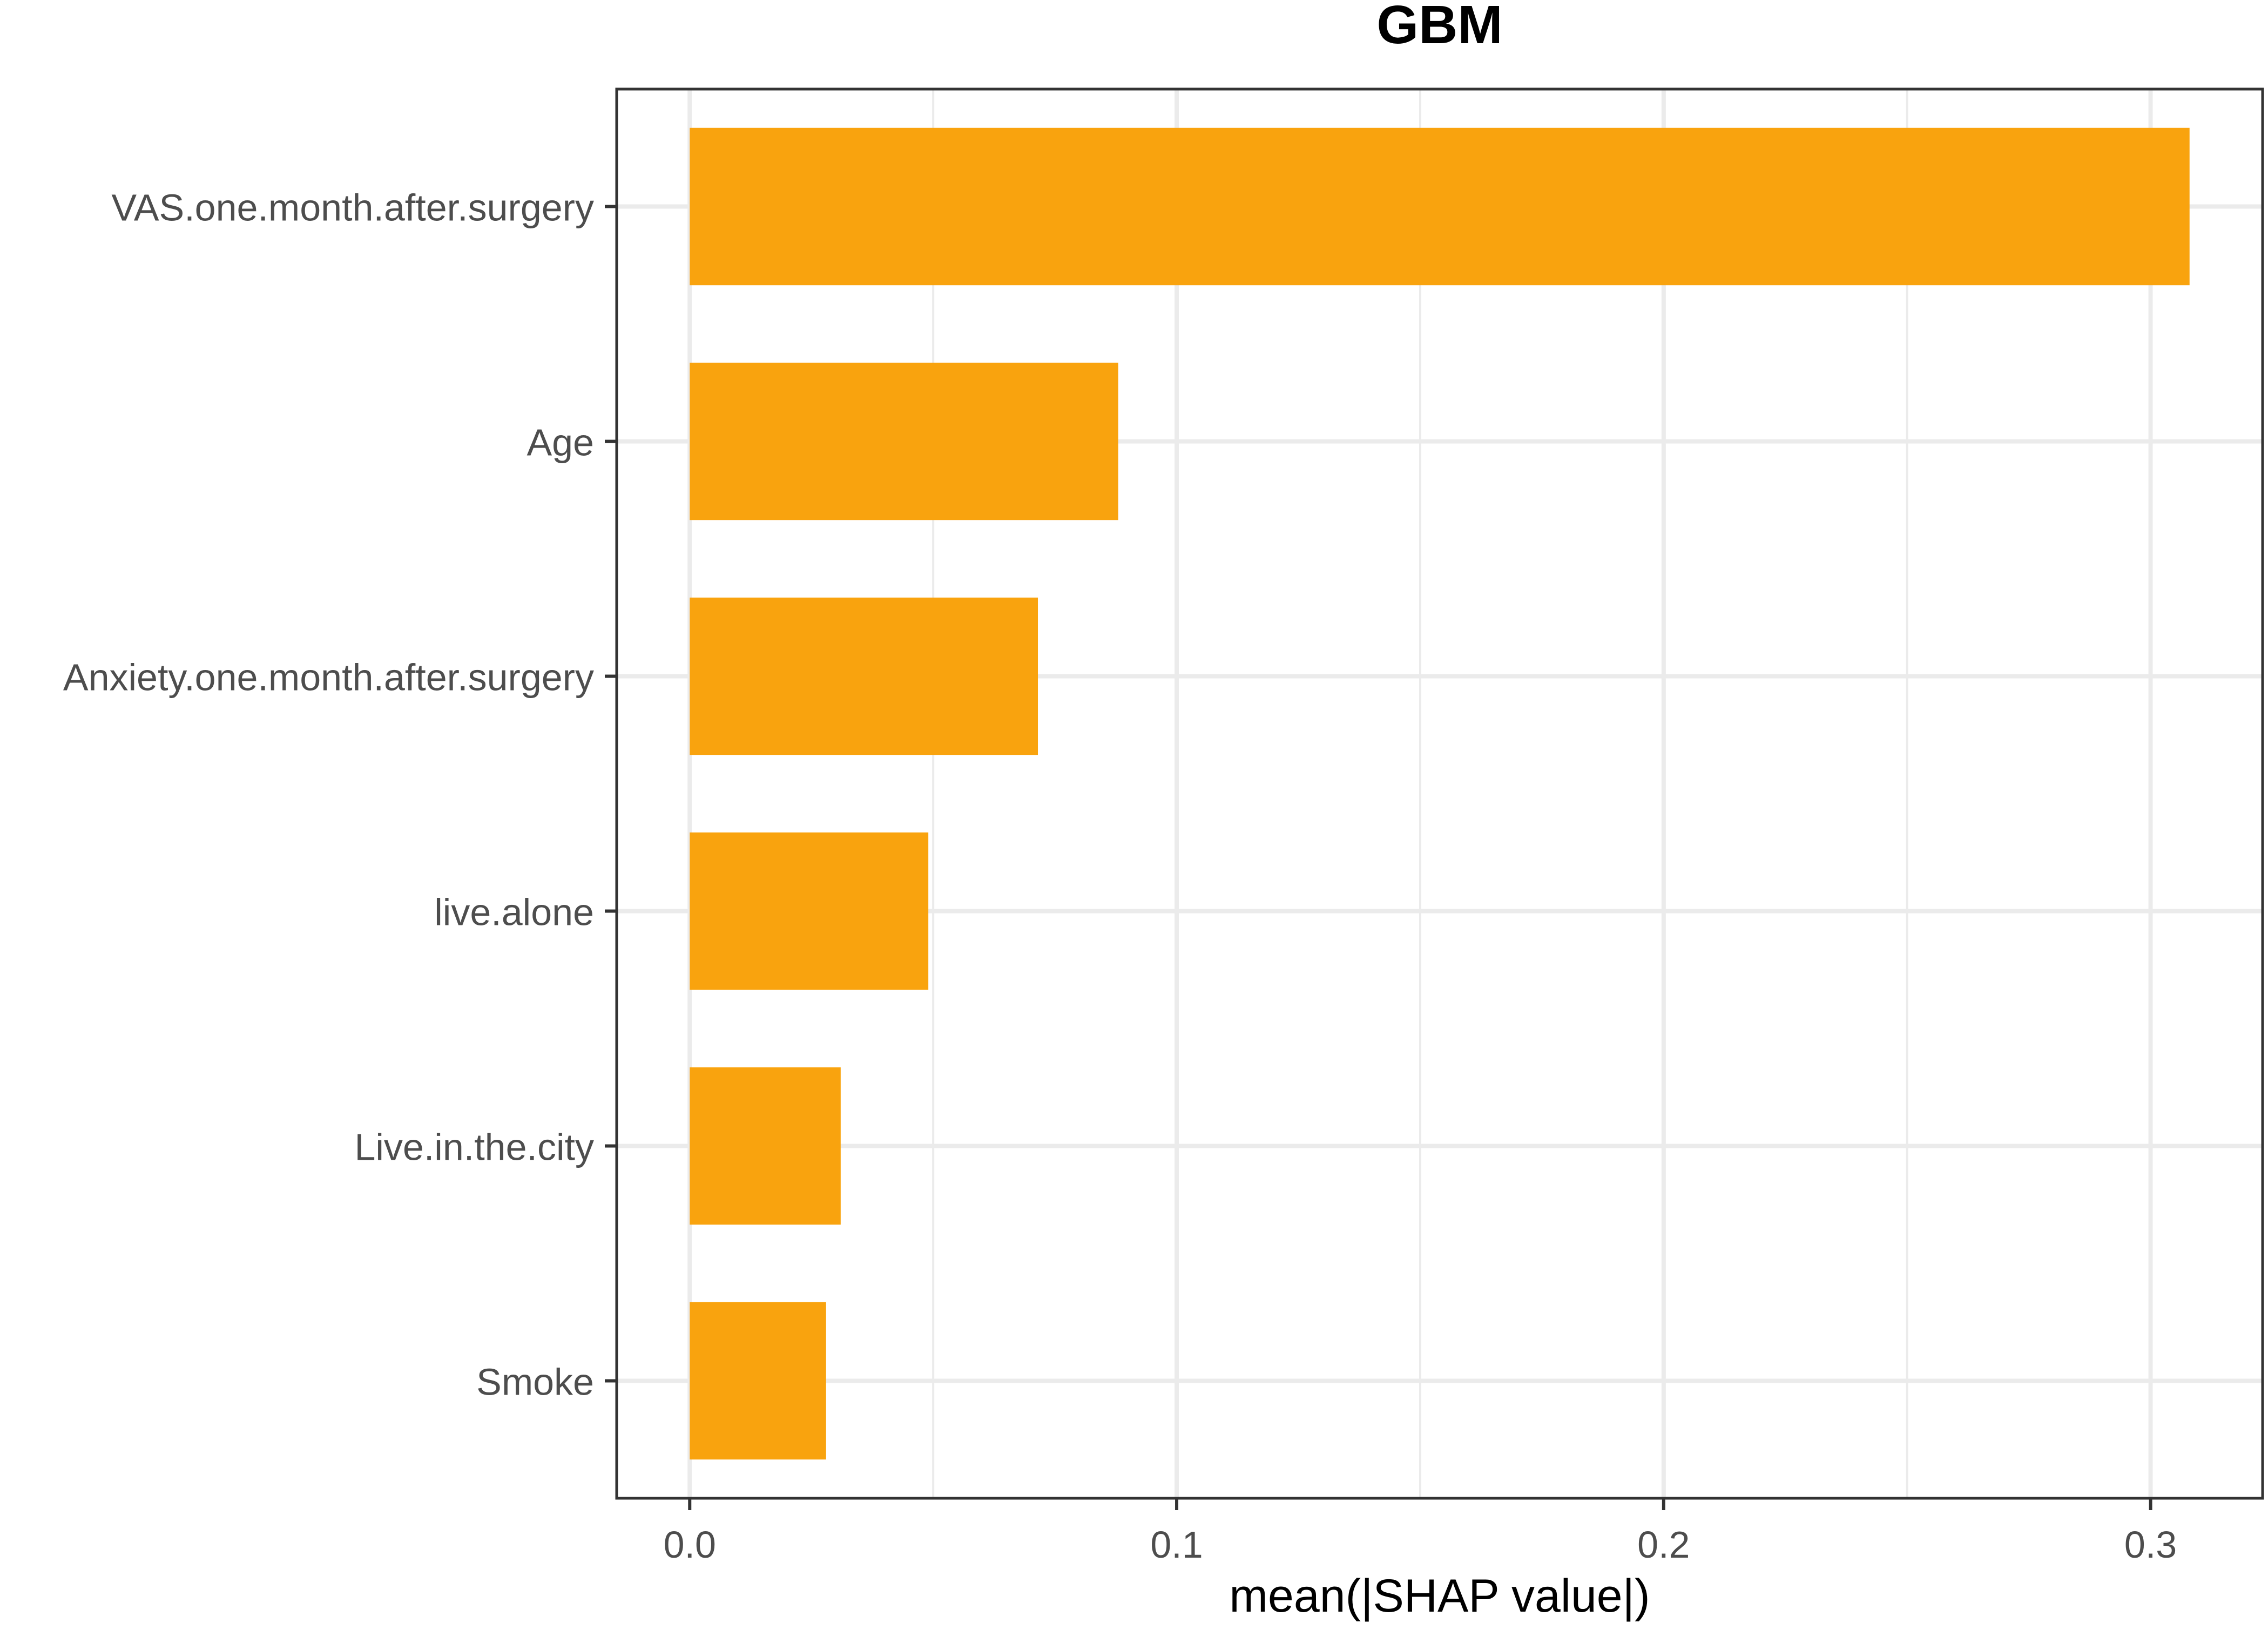  What do you see at coordinates (690, 1545) in the screenshot?
I see `x-tick-label: 0.0` at bounding box center [690, 1545].